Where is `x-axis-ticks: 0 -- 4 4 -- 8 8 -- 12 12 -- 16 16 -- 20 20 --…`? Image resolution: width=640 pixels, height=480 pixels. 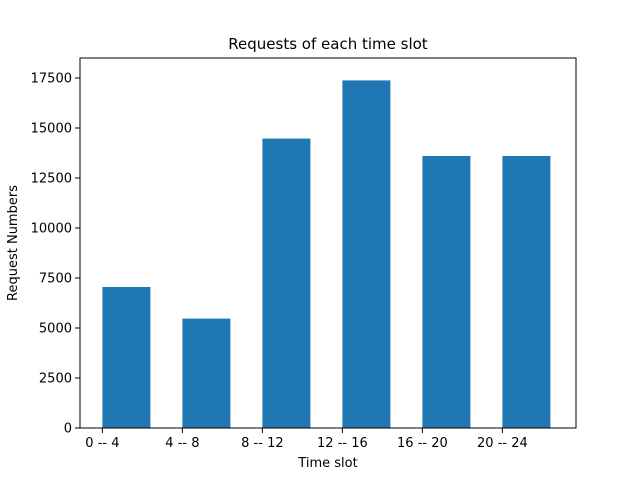
x-axis-ticks: 0 -- 4 4 -- 8 8 -- 12 12 -- 16 16 -- 20 20 --… is located at coordinates (306, 439).